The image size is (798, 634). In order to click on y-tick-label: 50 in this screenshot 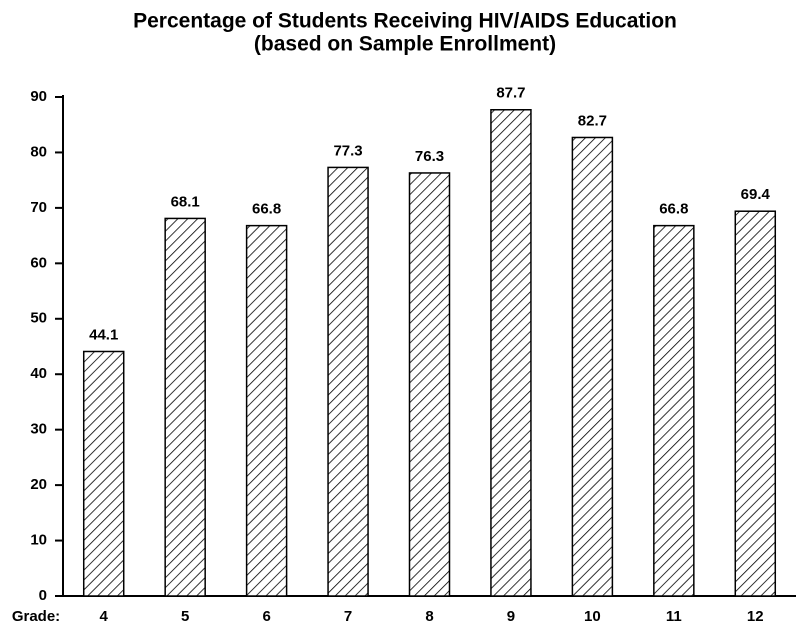, I will do `click(38, 318)`.